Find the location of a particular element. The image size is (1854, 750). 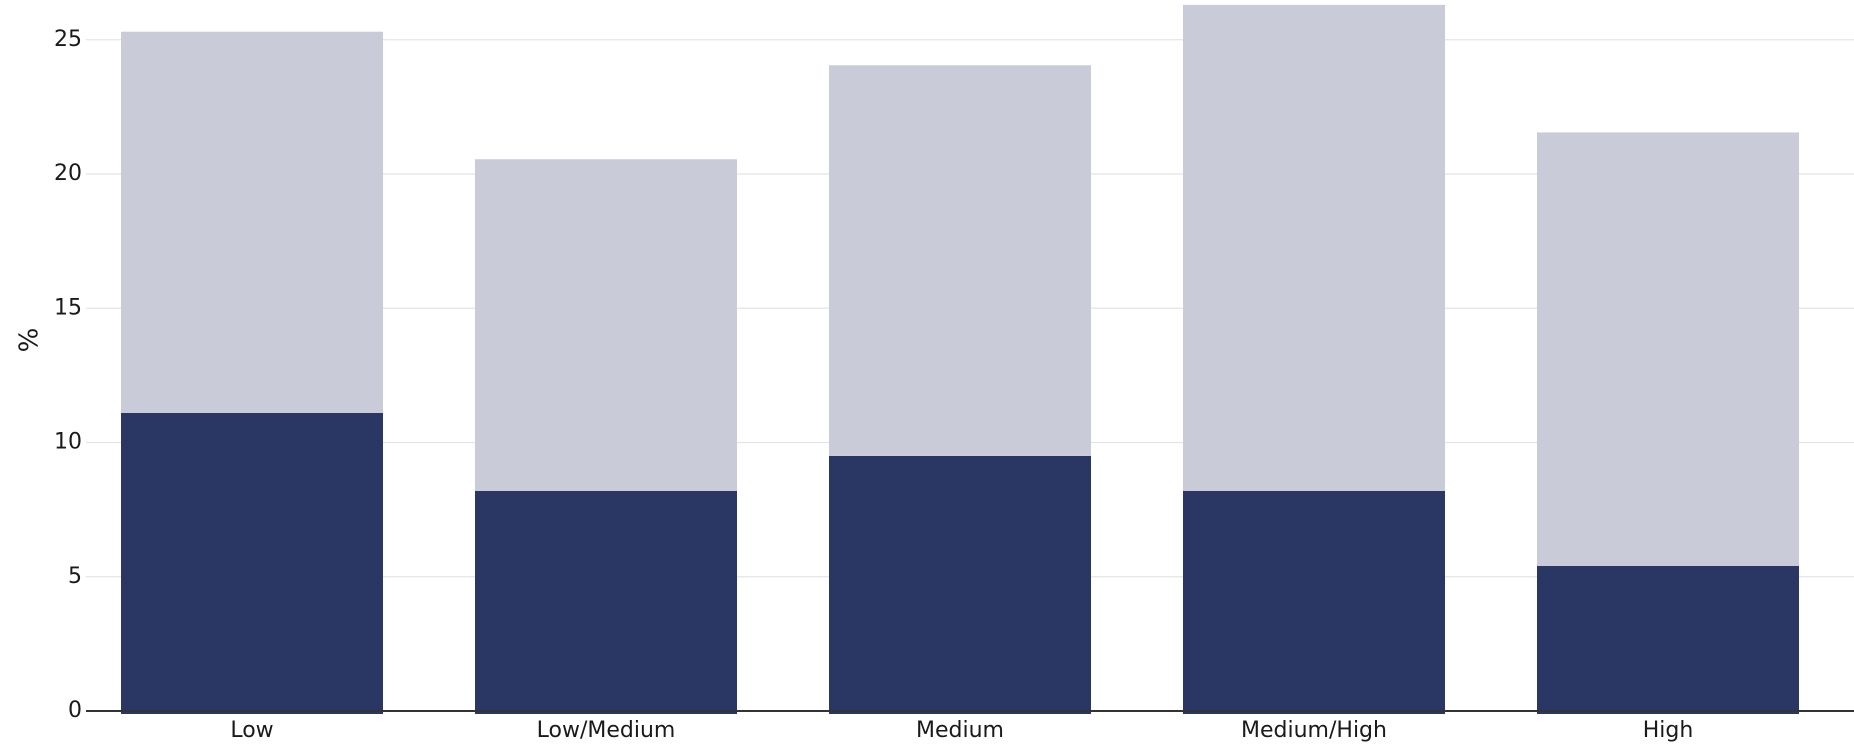

x-tick-labels: Low Low/Medium Medium Medium/High High is located at coordinates (961, 730).